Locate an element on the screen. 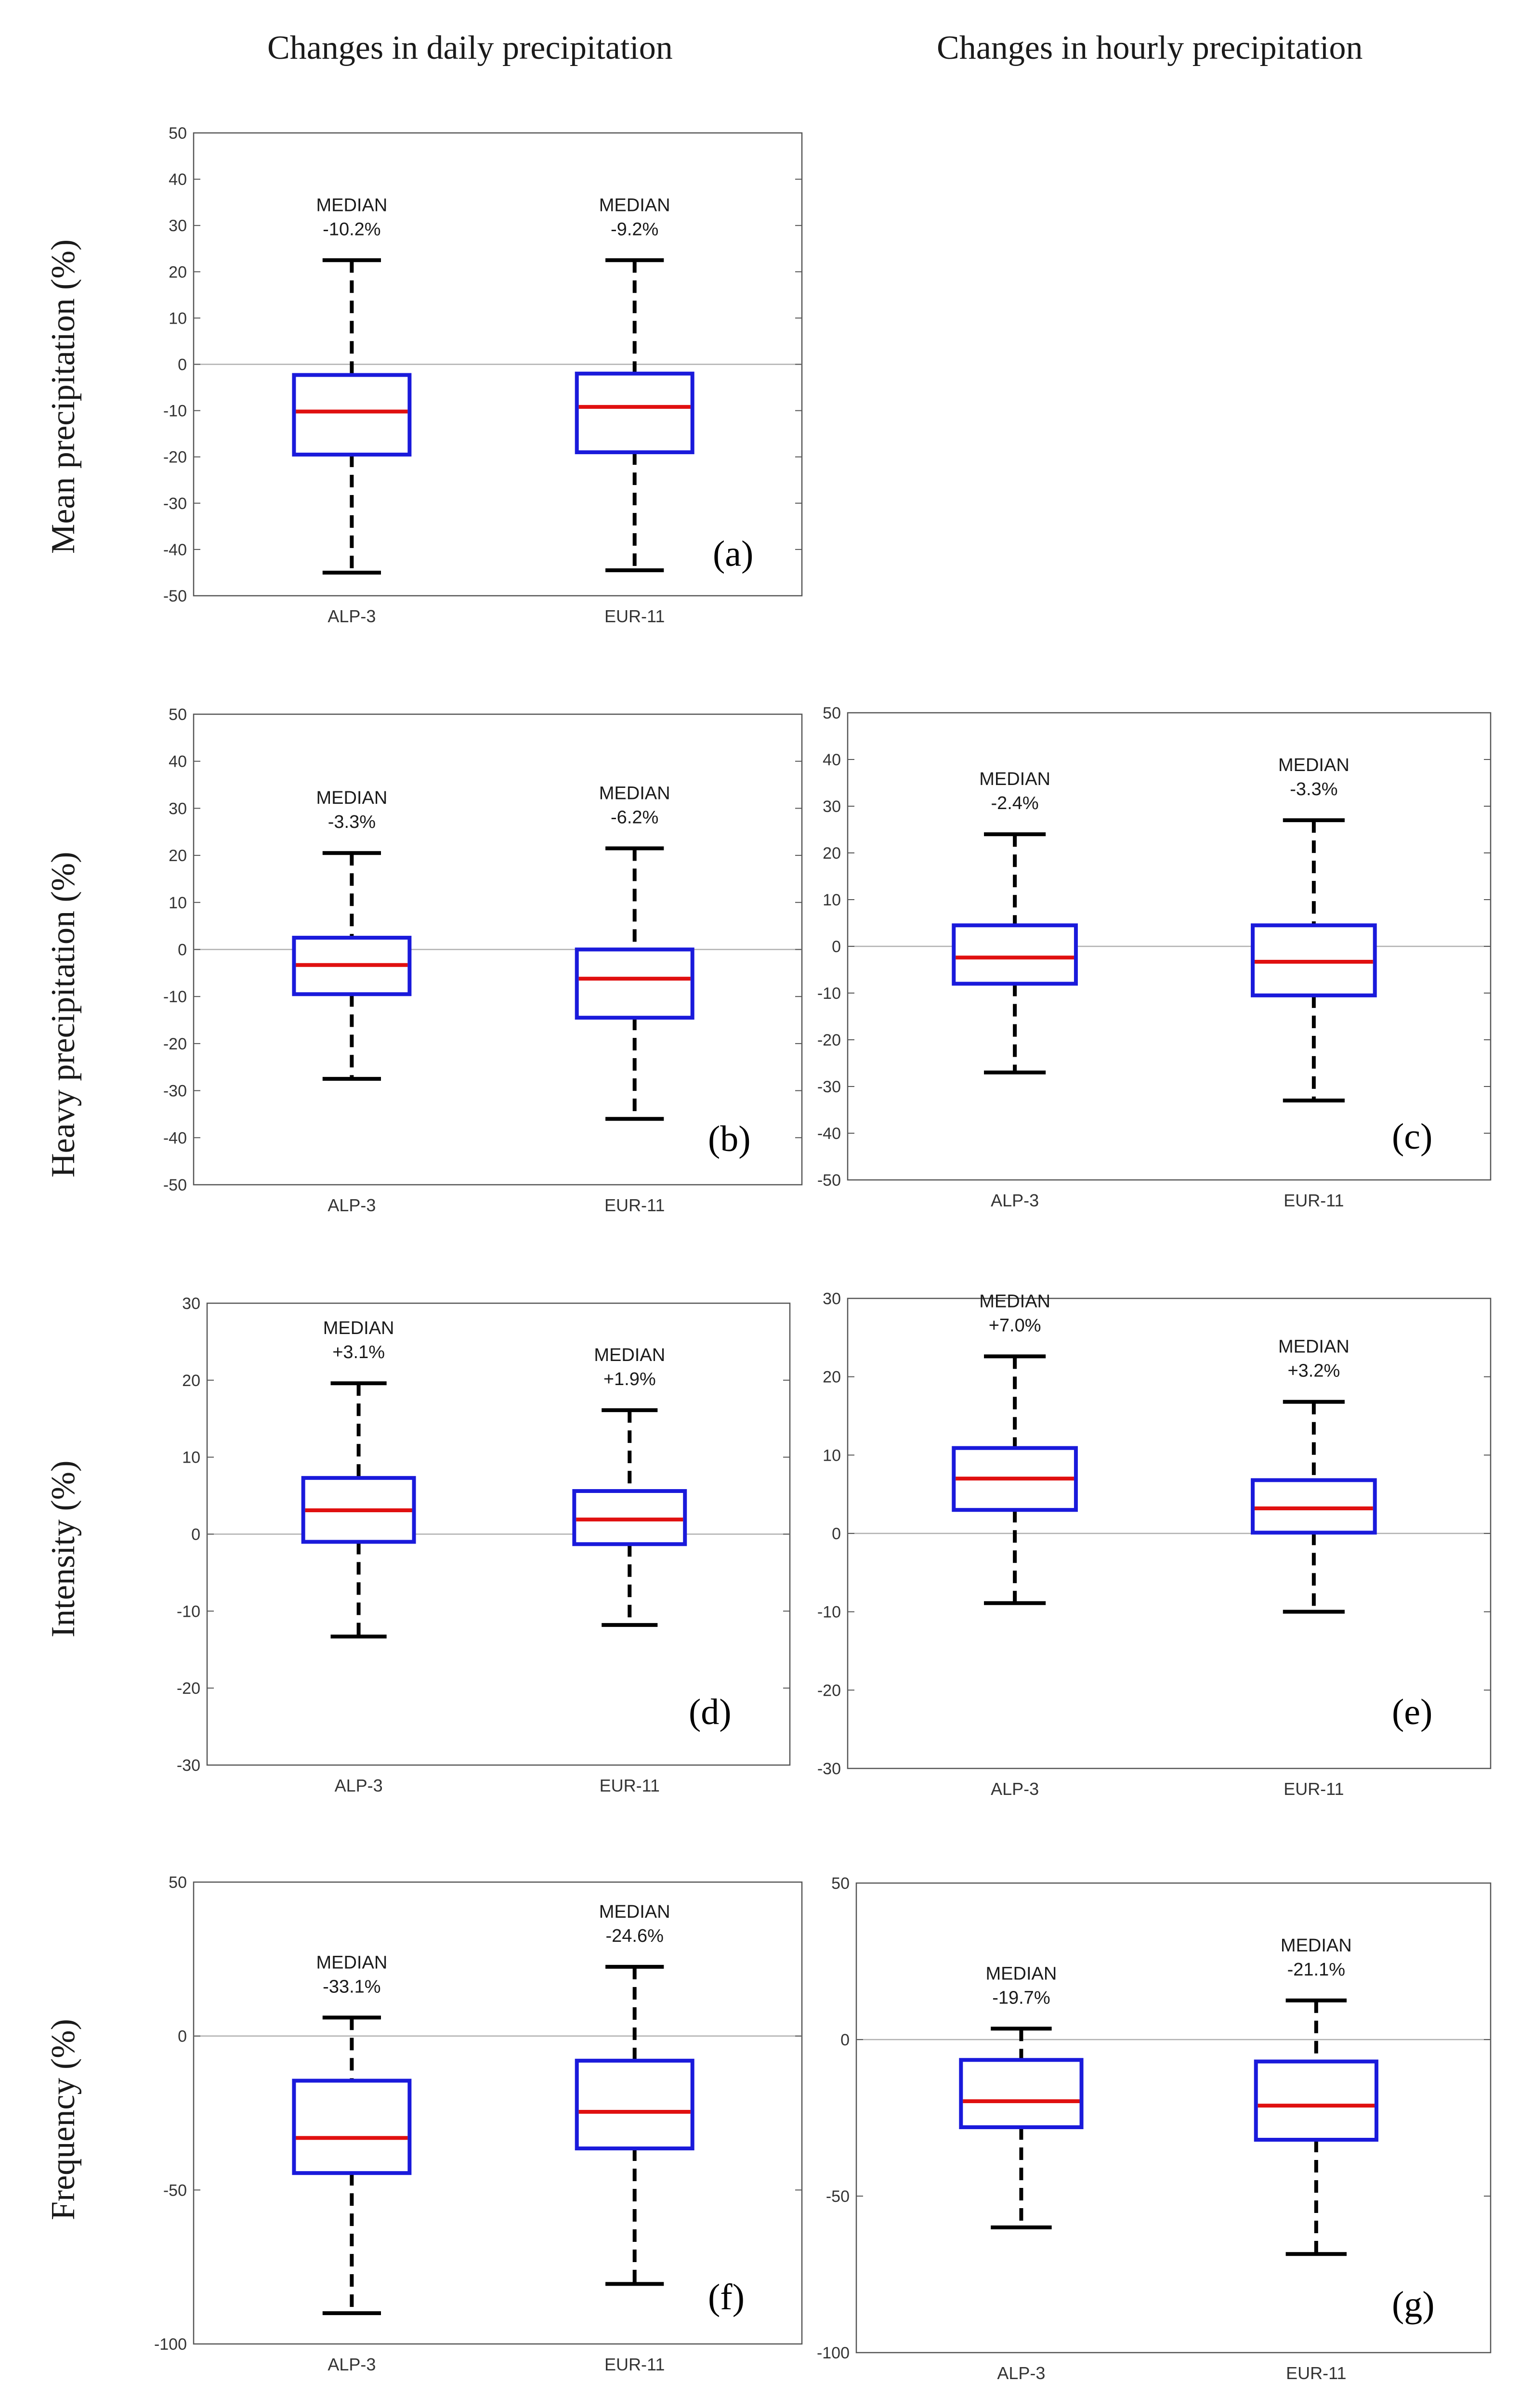  panel-letter: (d) is located at coordinates (711, 1712).